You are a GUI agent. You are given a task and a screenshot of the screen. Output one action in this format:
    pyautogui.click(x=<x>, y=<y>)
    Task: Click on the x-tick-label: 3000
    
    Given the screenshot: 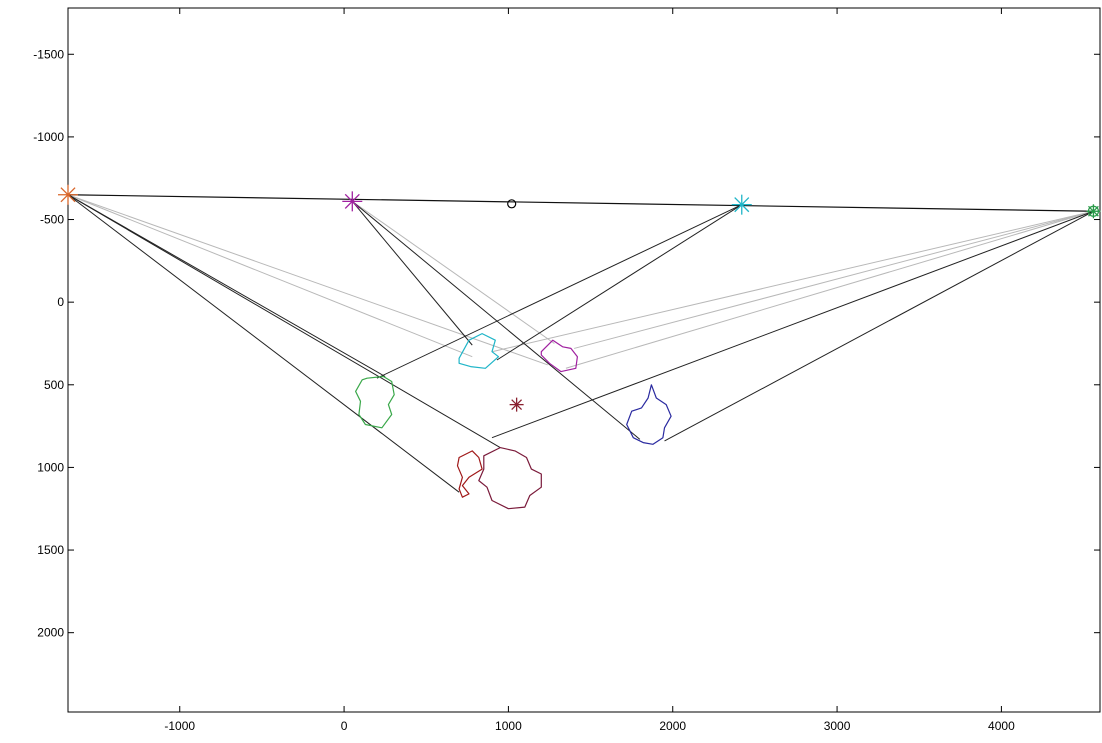 What is the action you would take?
    pyautogui.click(x=837, y=726)
    